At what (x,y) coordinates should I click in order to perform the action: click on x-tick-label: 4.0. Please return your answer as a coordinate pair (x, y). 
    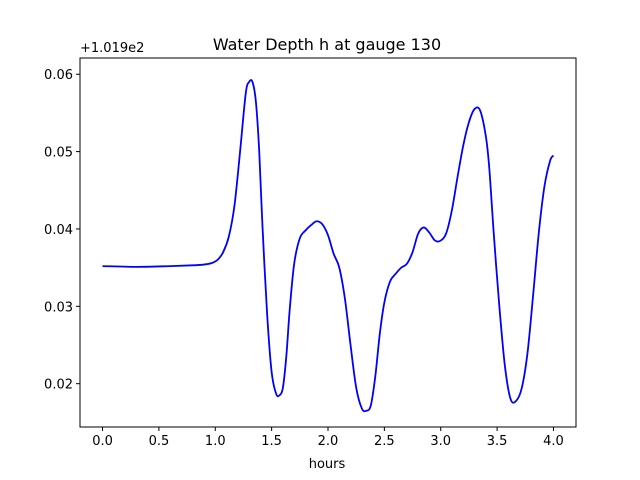
    Looking at the image, I should click on (553, 441).